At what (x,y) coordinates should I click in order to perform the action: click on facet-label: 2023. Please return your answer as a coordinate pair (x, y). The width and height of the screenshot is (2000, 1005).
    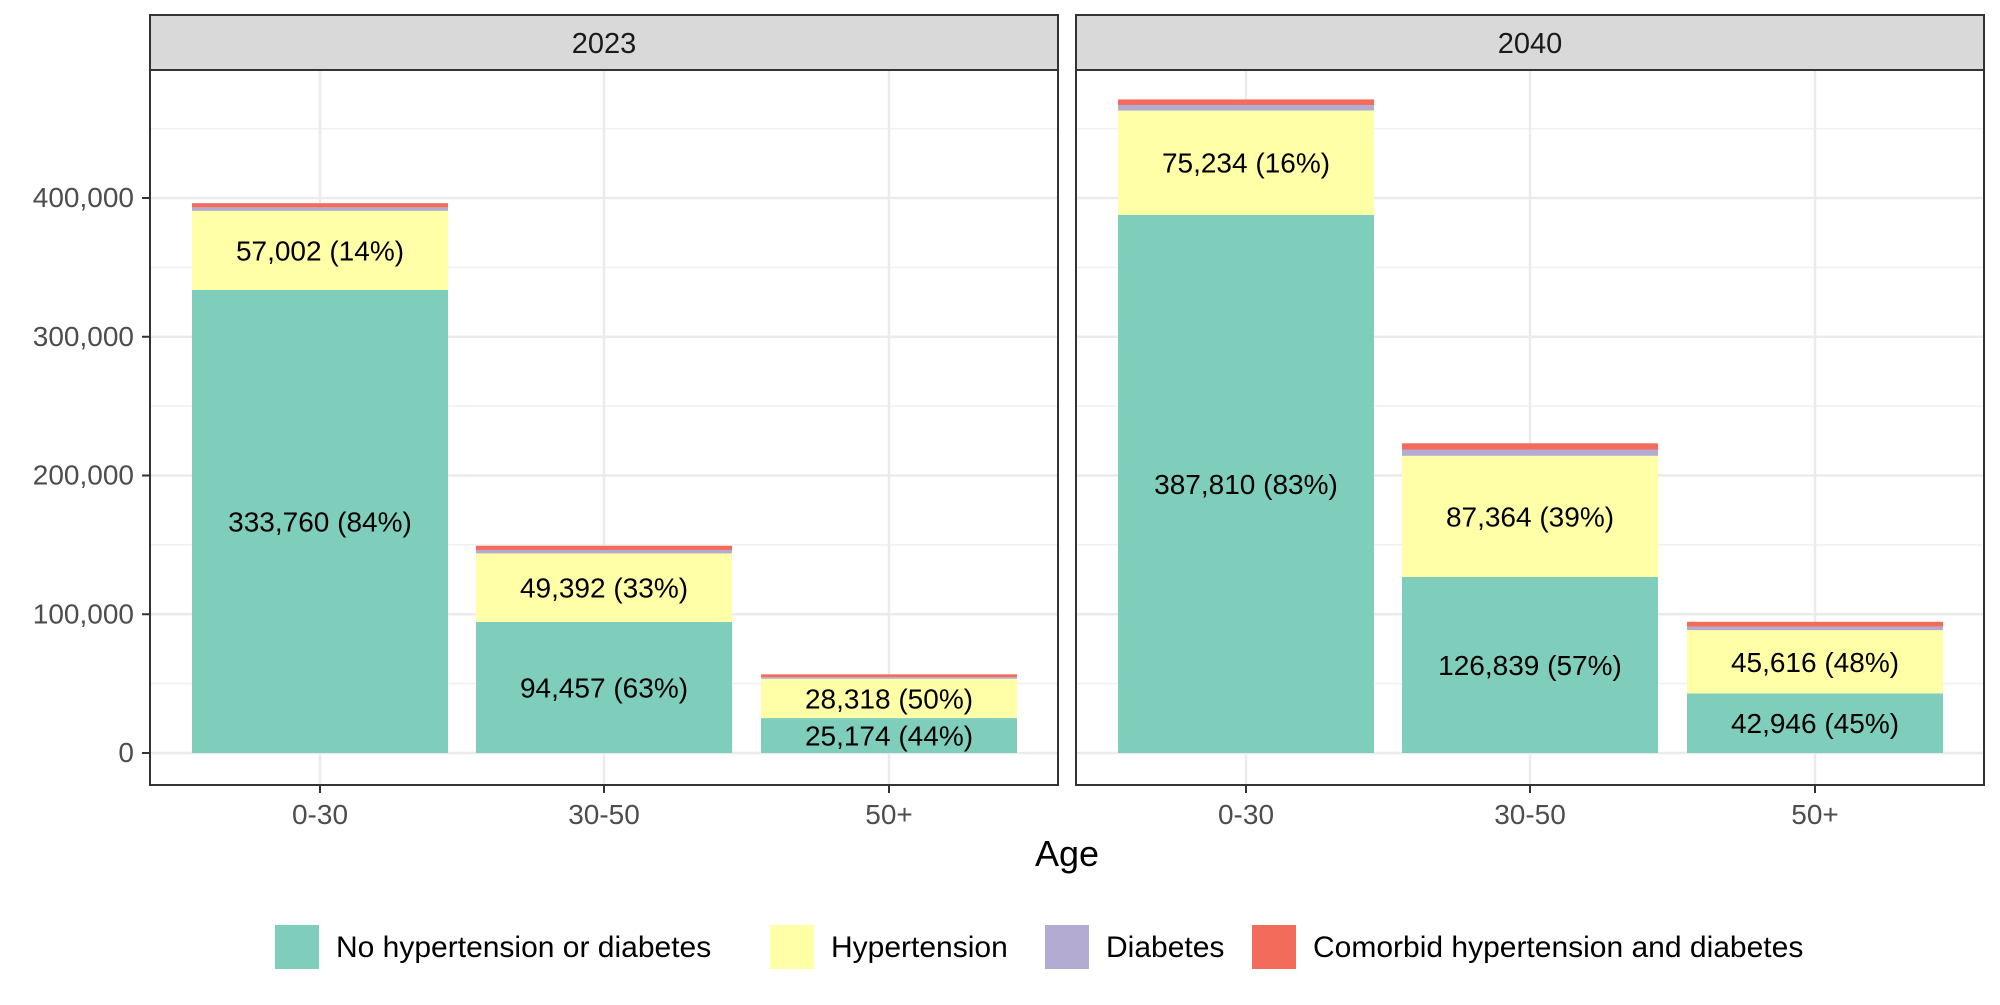
    Looking at the image, I should click on (604, 44).